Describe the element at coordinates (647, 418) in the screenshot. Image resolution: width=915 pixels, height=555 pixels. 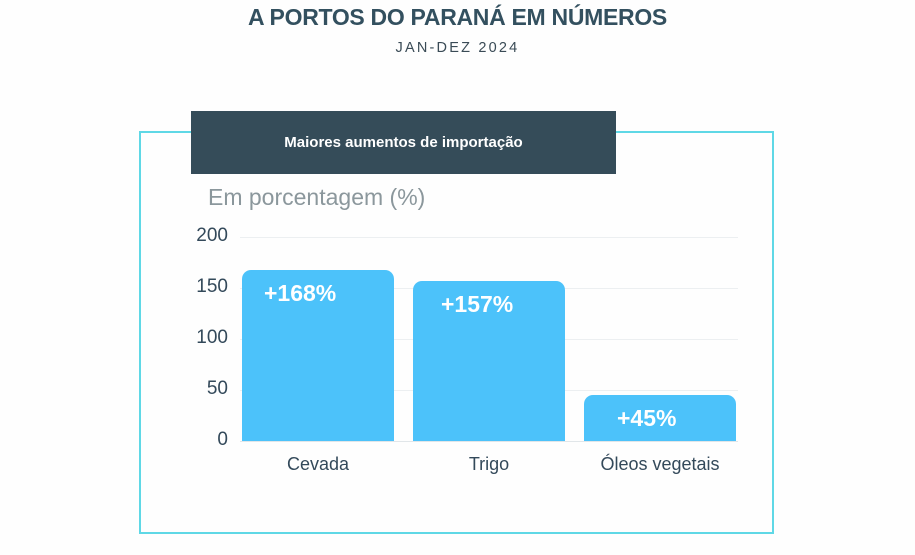
I see `bar-value-label: +45%` at that location.